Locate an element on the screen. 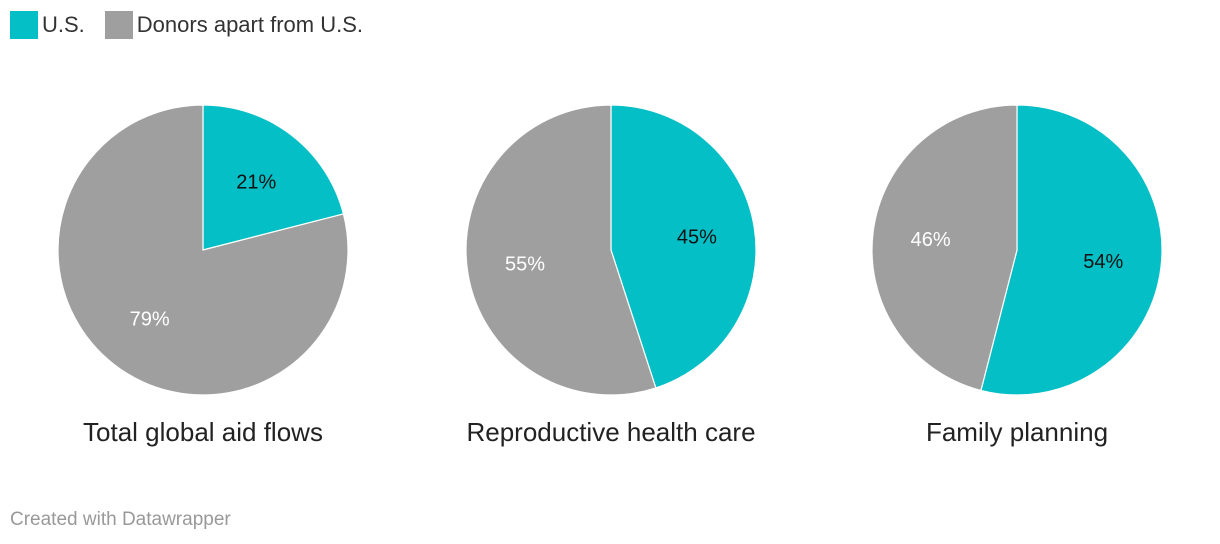 The height and width of the screenshot is (544, 1220). legend-item-us: U.S. is located at coordinates (47, 25).